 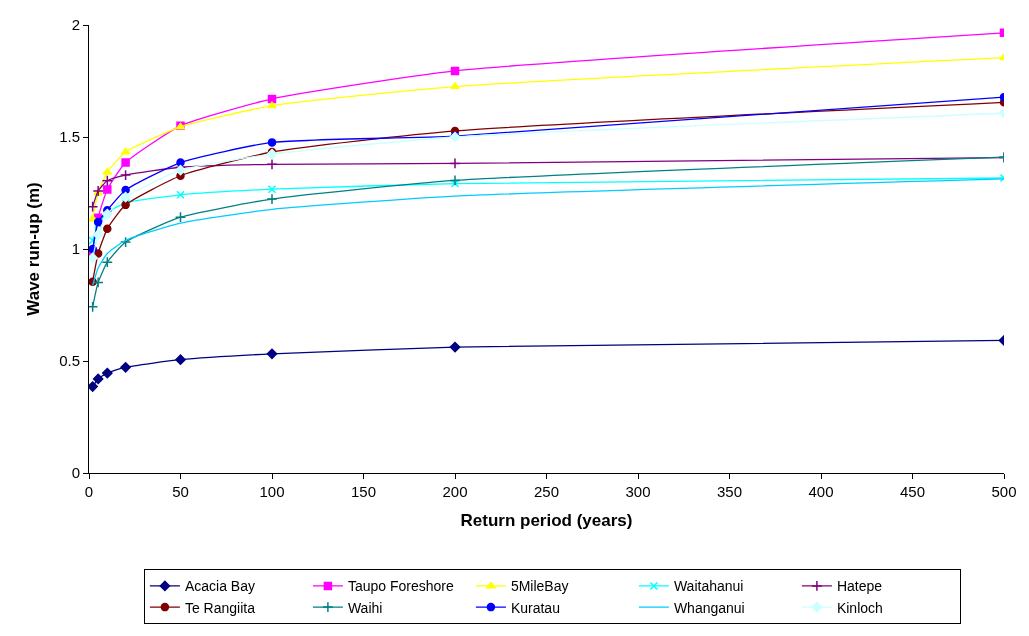 What do you see at coordinates (219, 586) in the screenshot?
I see `legend-label: Acacia Bay` at bounding box center [219, 586].